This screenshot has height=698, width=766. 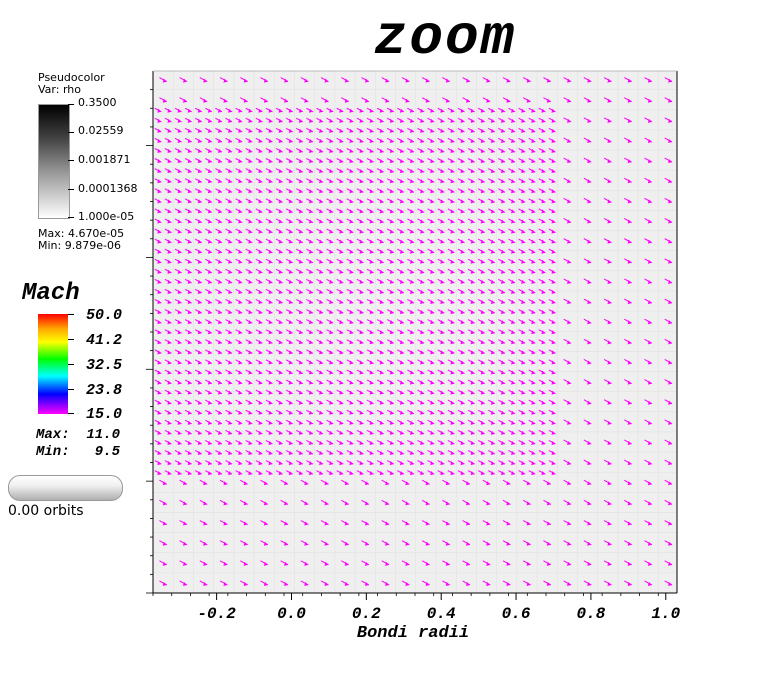 What do you see at coordinates (101, 130) in the screenshot?
I see `rho-tick-label: 0.02559` at bounding box center [101, 130].